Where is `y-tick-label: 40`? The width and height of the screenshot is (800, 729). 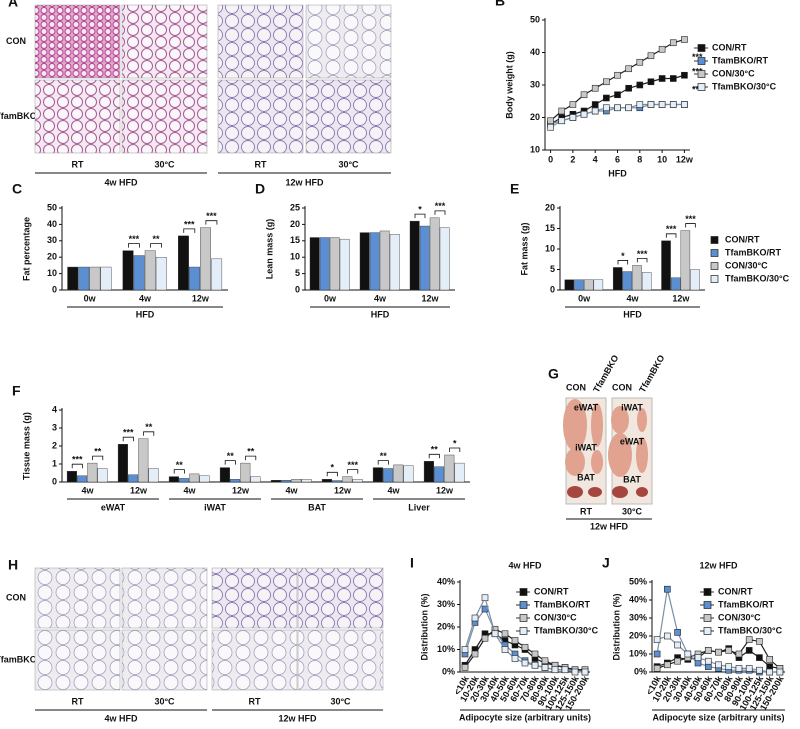 y-tick-label: 40 is located at coordinates (52, 224).